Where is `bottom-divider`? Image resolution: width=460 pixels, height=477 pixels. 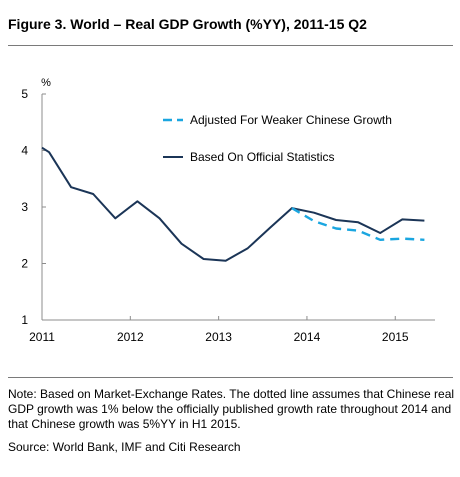 bottom-divider is located at coordinates (230, 377).